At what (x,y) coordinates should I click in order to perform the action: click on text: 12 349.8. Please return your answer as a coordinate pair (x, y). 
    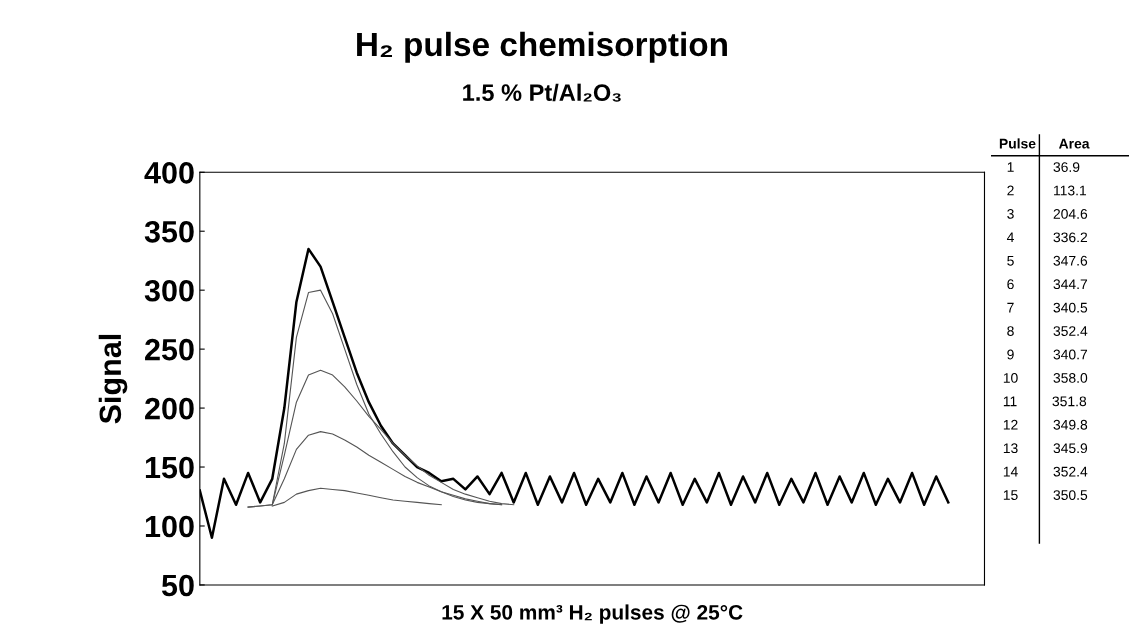
    Looking at the image, I should click on (1045, 424).